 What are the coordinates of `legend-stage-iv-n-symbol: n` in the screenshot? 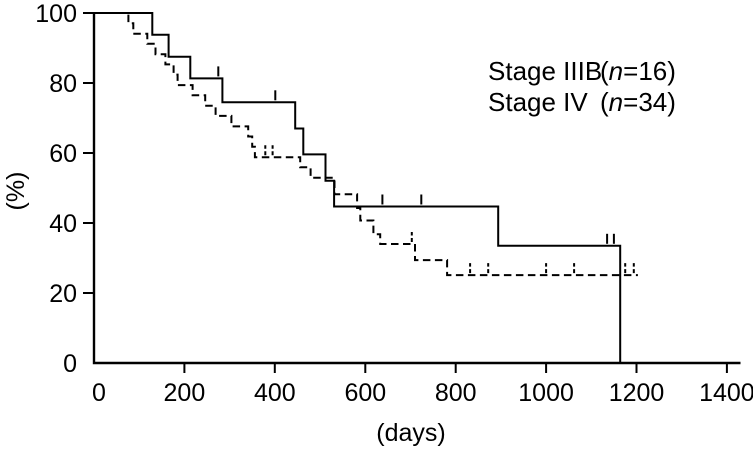 It's located at (616, 102).